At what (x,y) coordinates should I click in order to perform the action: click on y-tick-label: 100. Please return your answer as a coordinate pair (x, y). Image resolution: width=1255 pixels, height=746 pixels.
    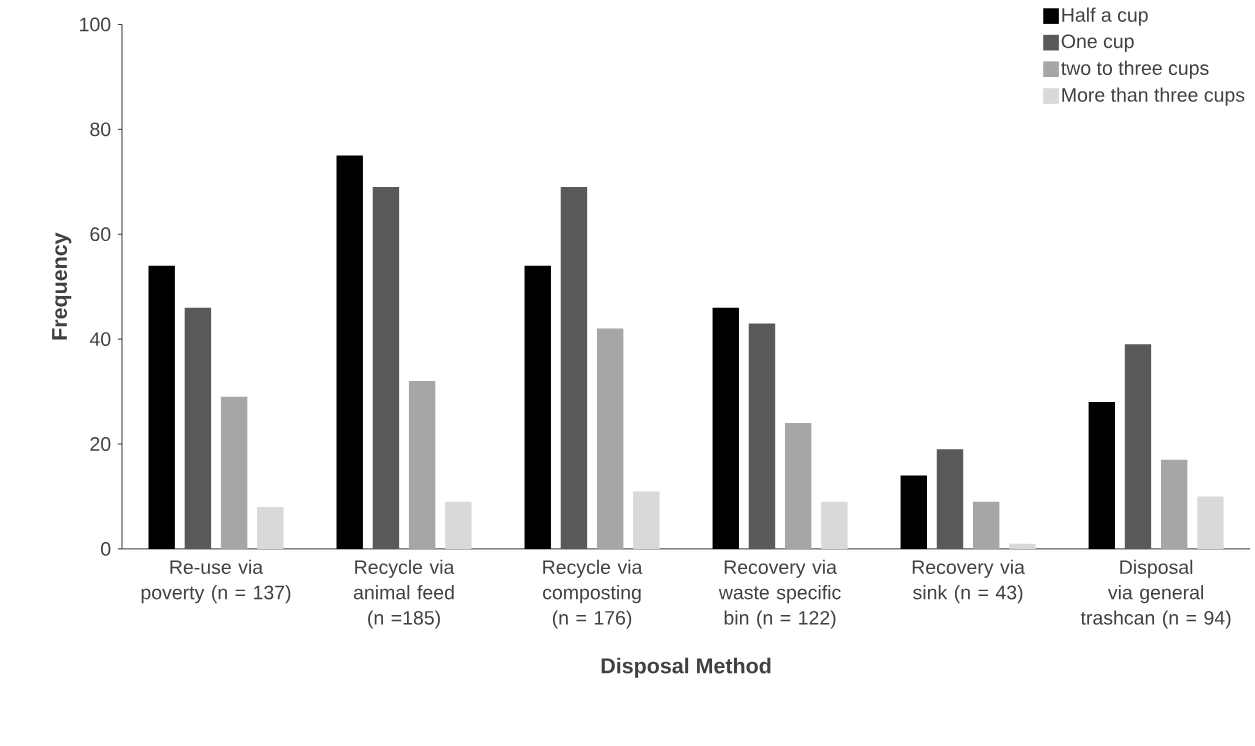
    Looking at the image, I should click on (95, 24).